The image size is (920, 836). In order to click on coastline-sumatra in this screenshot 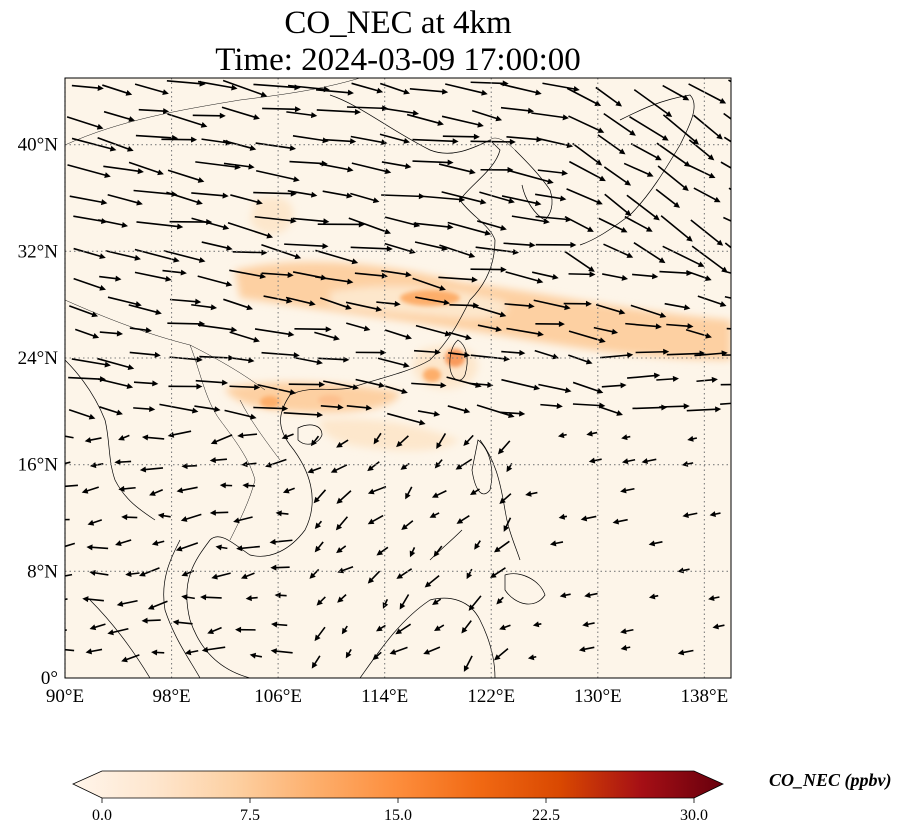, I will do `click(120, 638)`.